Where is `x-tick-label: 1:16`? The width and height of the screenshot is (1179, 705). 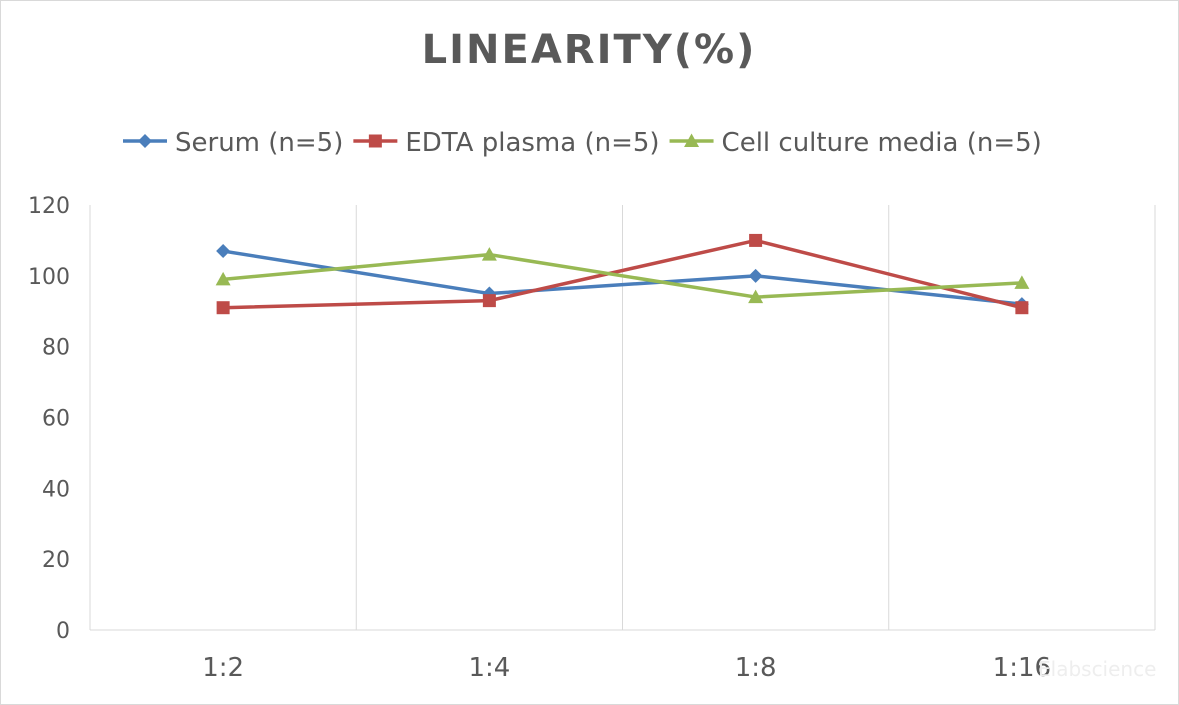 x-tick-label: 1:16 is located at coordinates (1022, 668).